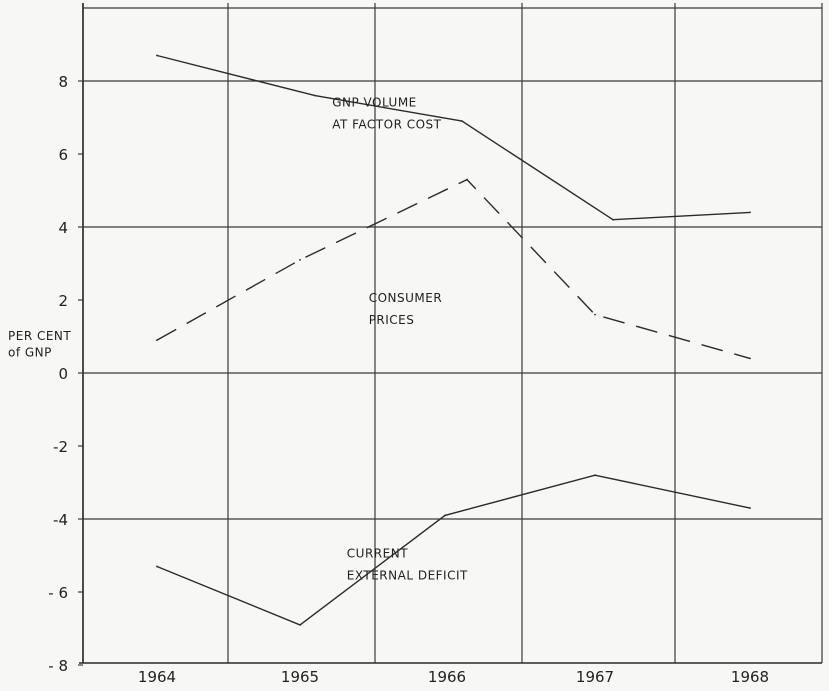 This screenshot has width=829, height=691. Describe the element at coordinates (392, 320) in the screenshot. I see `series-2-label-line-2: PRICES` at that location.